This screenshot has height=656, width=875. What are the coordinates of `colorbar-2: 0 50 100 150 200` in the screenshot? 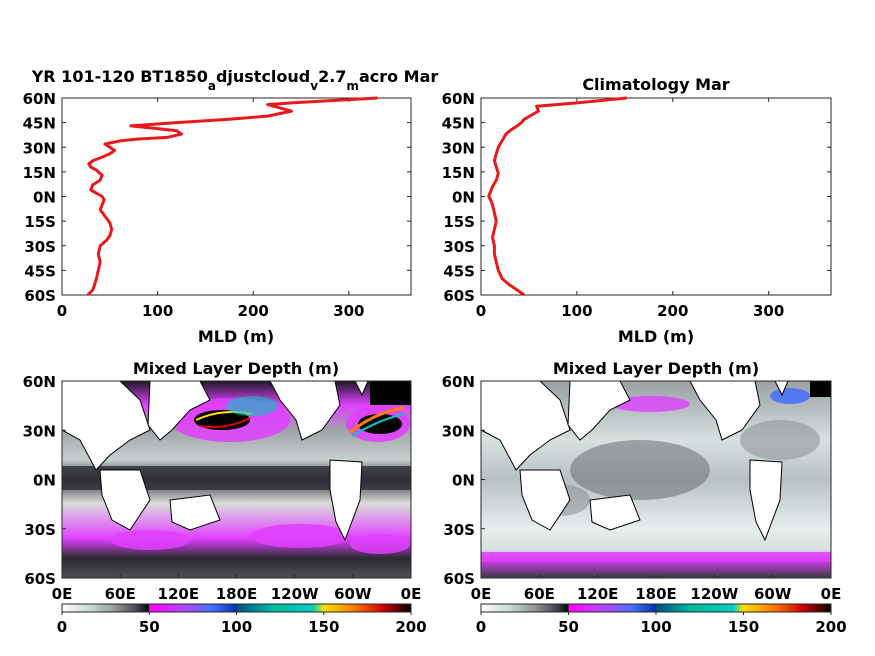 It's located at (661, 619).